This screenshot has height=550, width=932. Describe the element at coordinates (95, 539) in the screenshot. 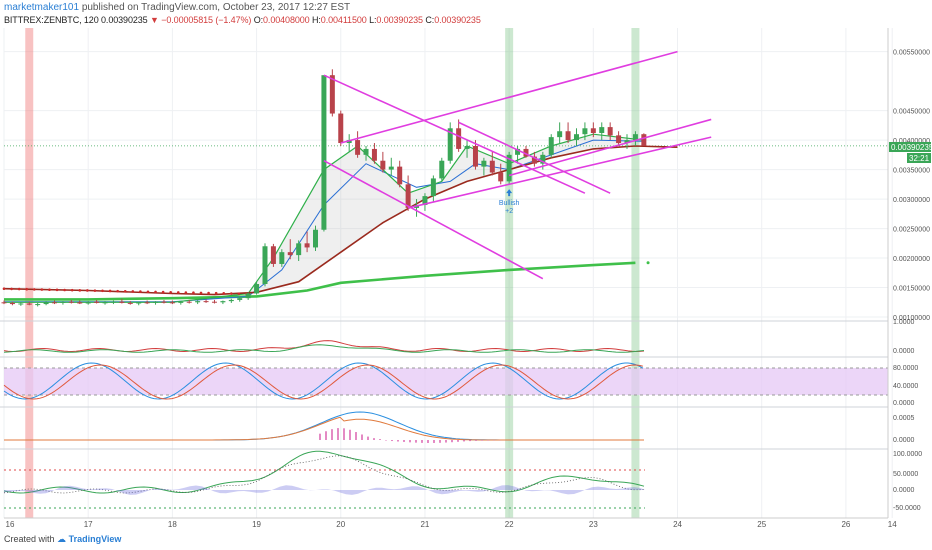

I see `tradingview-brand: TradingView` at that location.